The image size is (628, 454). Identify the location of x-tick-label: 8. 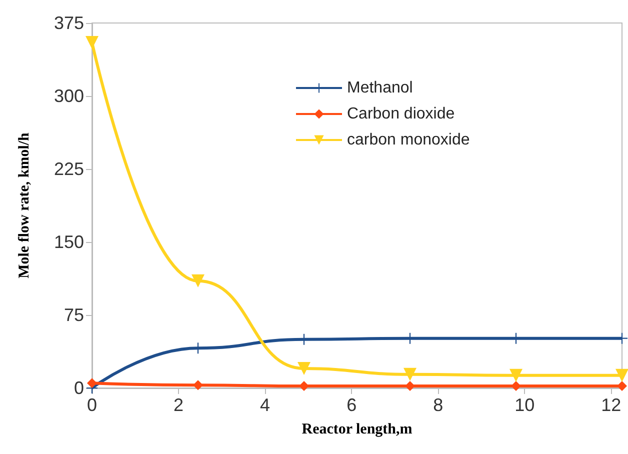
(438, 405).